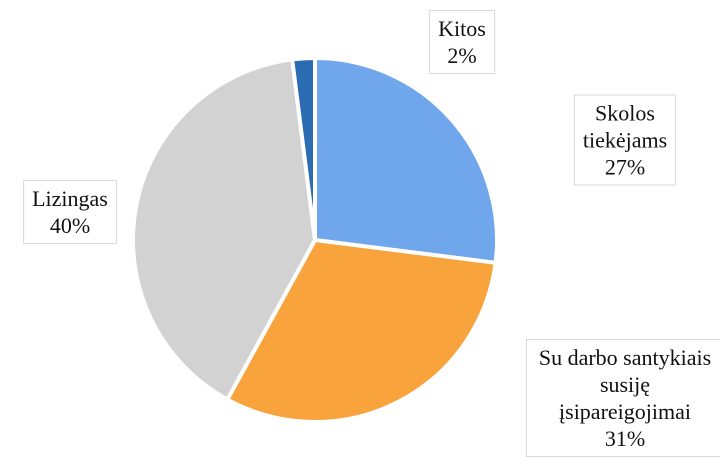 The height and width of the screenshot is (468, 720). Describe the element at coordinates (625, 167) in the screenshot. I see `slice-percent: 27%` at that location.